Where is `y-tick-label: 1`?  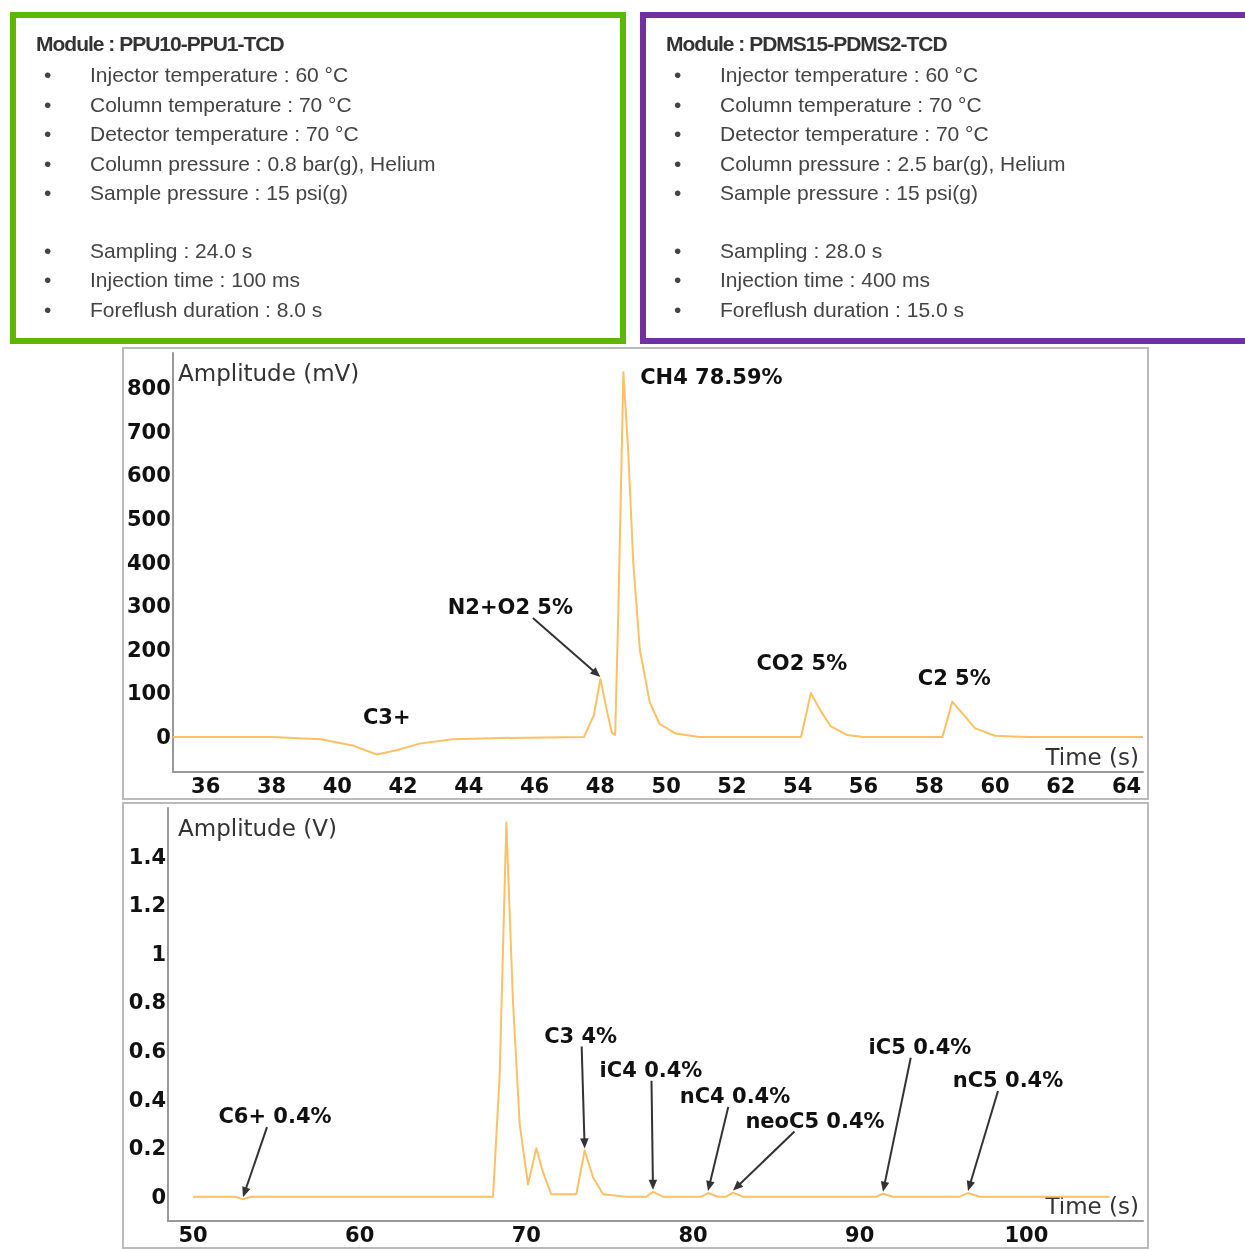
y-tick-label: 1 is located at coordinates (158, 953).